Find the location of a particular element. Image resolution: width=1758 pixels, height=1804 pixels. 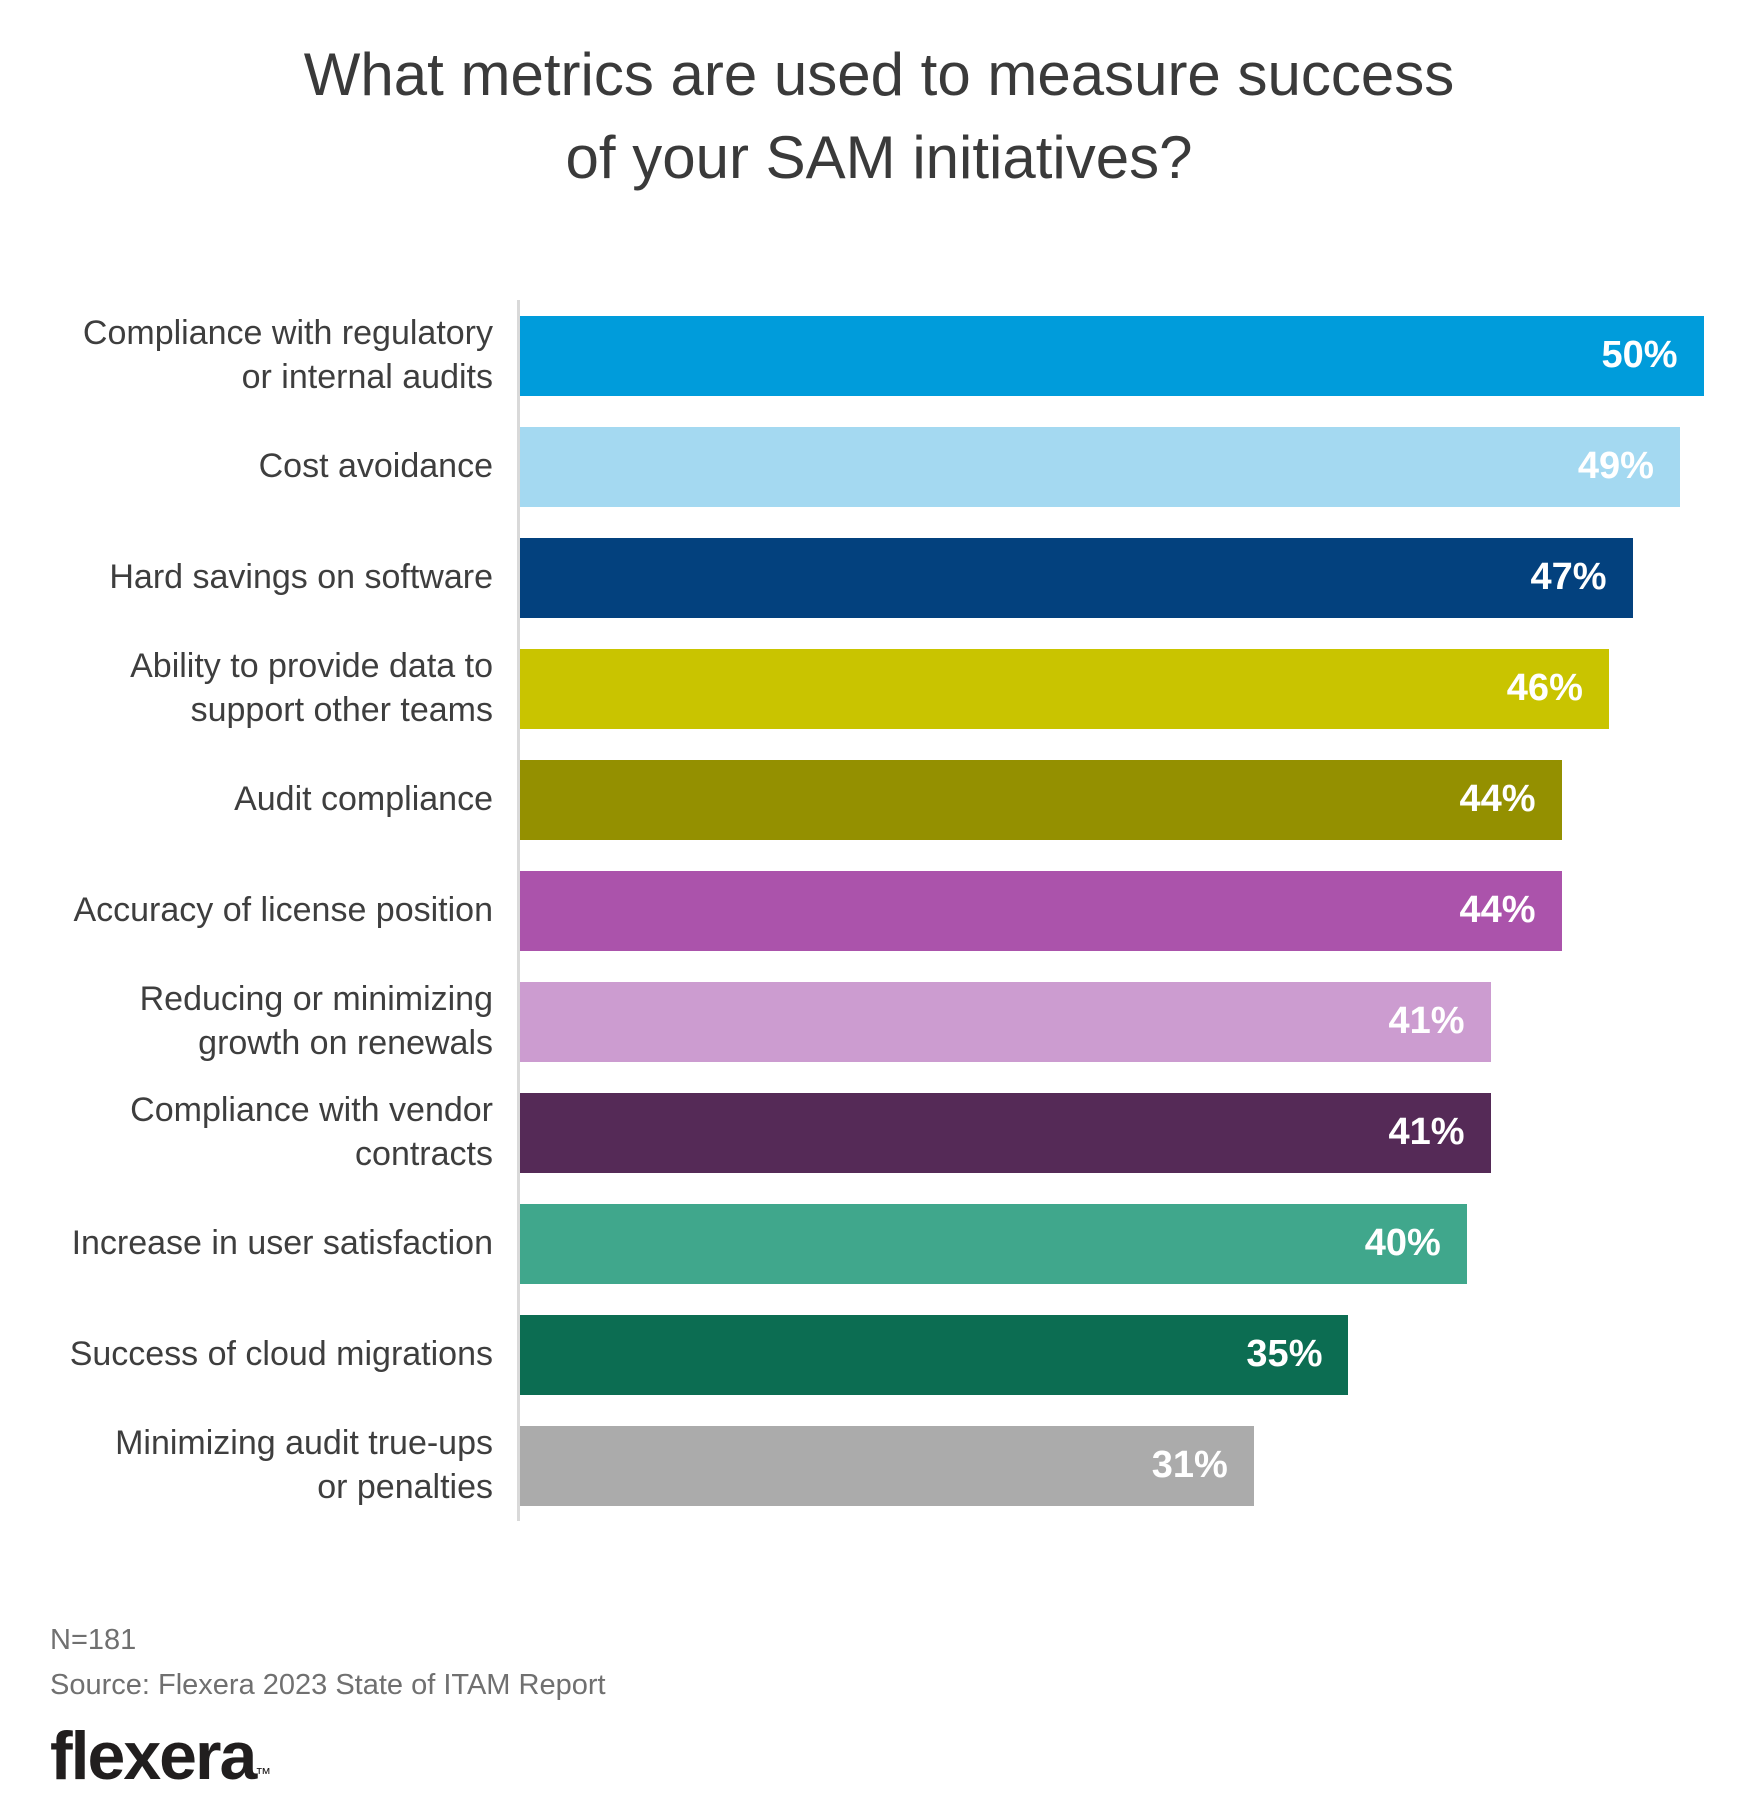

flexera-logo-text: flexera is located at coordinates (153, 1755).